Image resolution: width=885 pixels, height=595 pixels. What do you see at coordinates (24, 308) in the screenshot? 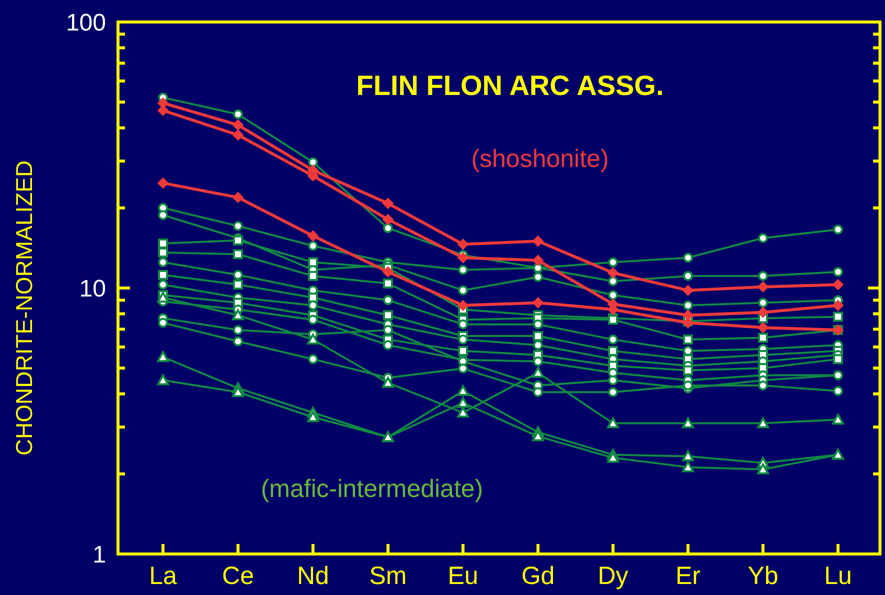
I see `y-axis-title: CHONDRITE-NORMALIZED` at bounding box center [24, 308].